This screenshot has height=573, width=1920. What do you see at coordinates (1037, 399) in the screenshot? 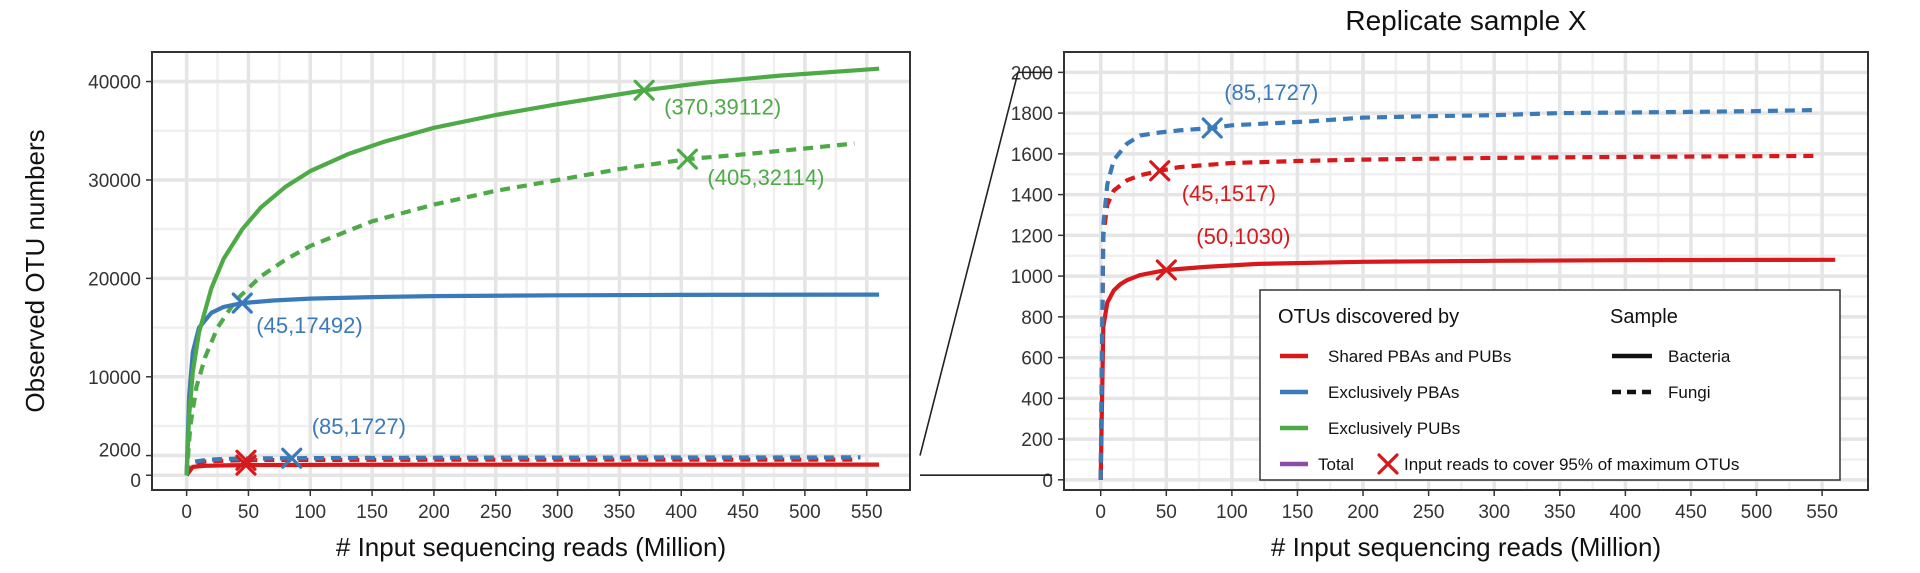
I see `y-tick-label: 400` at bounding box center [1037, 399].